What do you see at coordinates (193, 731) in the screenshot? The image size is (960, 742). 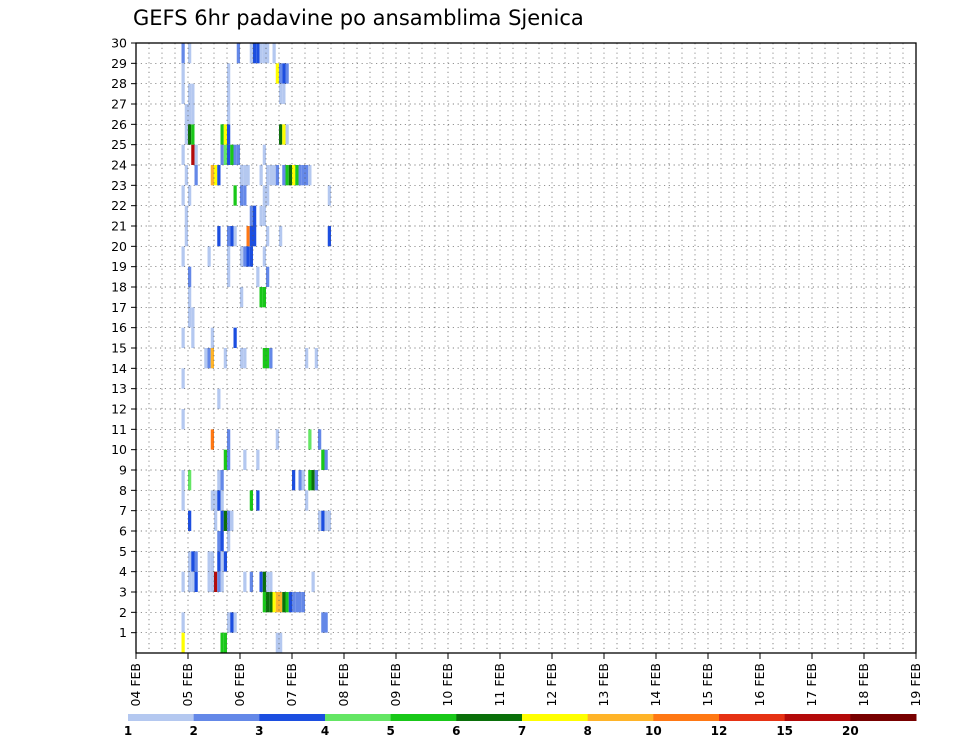 I see `colorbar-label: 2` at bounding box center [193, 731].